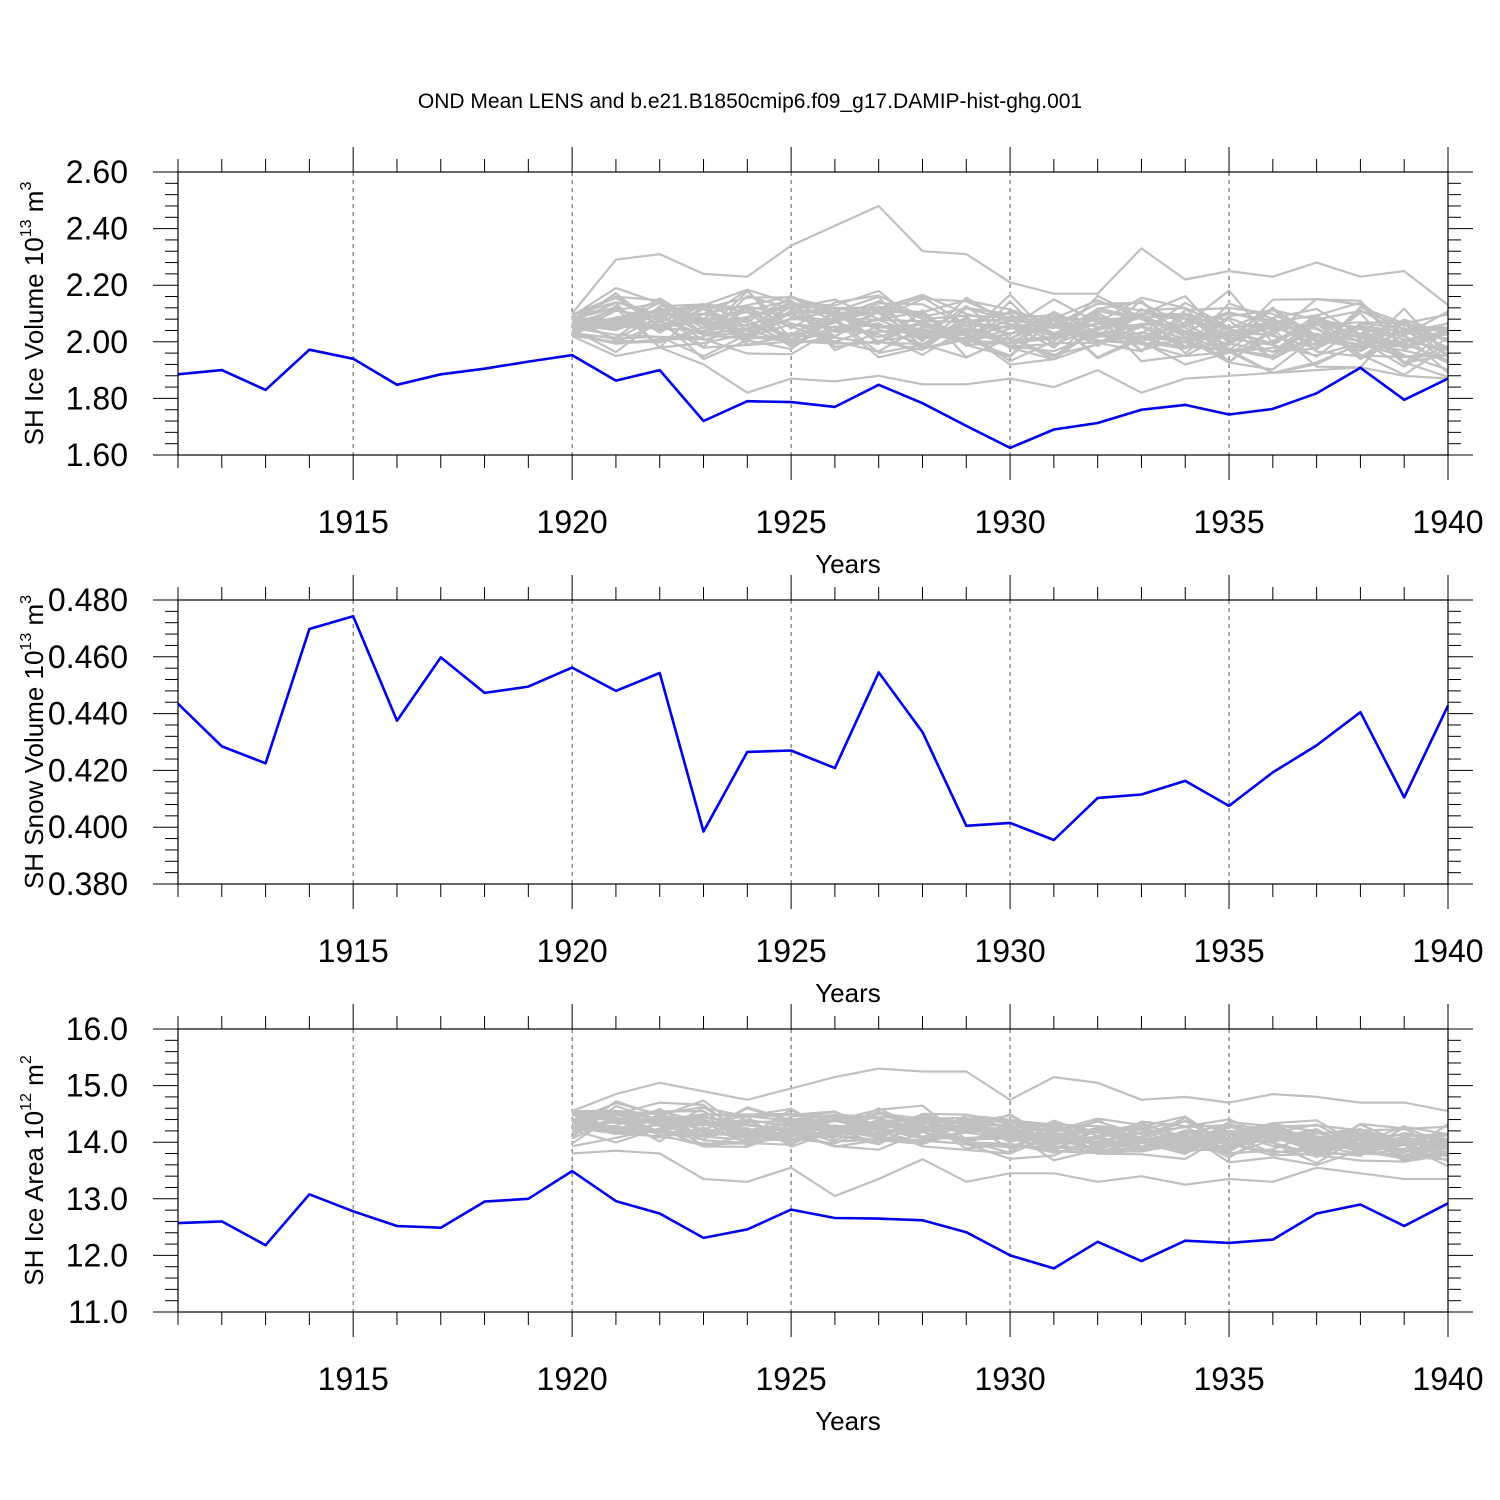  I want to click on y-tick-label-1: 0.400, so click(88, 827).